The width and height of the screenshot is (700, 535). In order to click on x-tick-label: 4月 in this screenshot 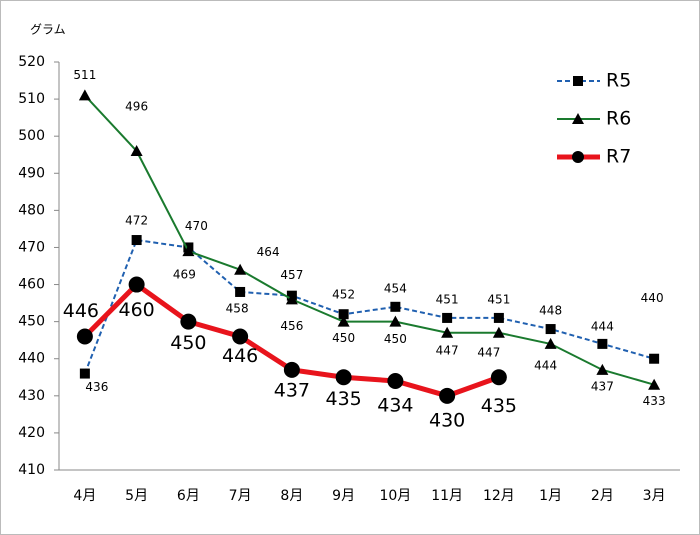, I will do `click(84, 496)`.